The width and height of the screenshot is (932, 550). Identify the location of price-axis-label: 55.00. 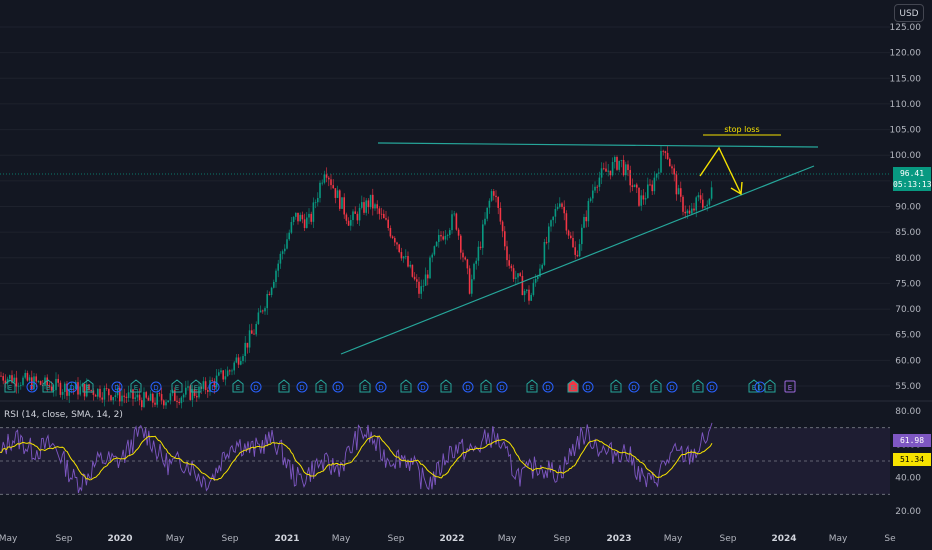
(908, 387).